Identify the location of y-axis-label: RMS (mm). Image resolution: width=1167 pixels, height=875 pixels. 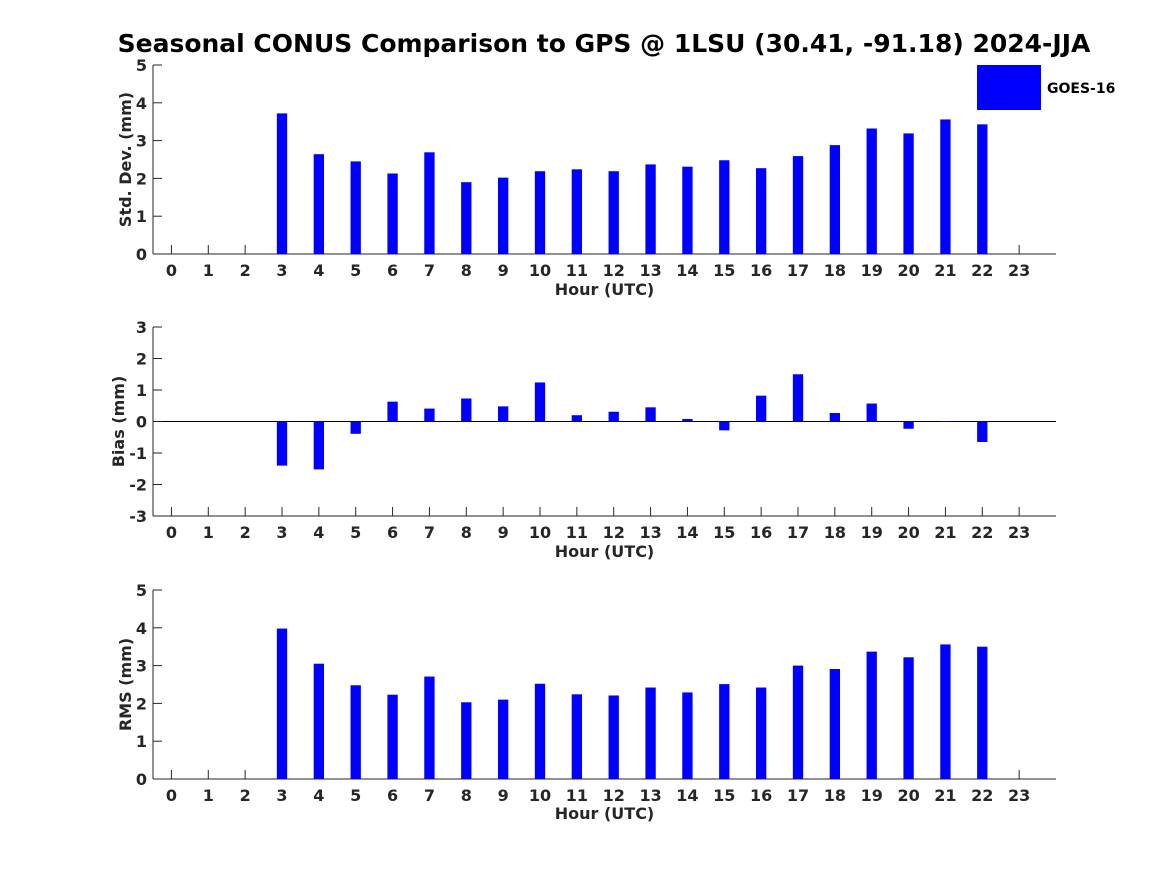
(125, 684).